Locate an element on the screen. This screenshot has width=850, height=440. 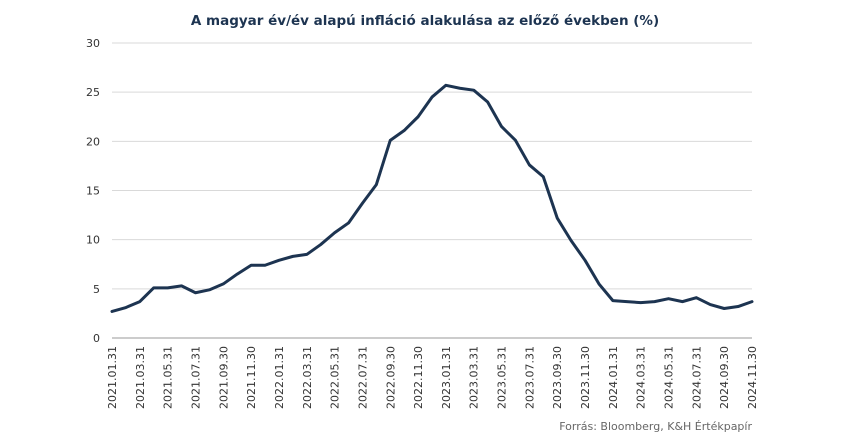
y-tick-label: 5 is located at coordinates (96, 289).